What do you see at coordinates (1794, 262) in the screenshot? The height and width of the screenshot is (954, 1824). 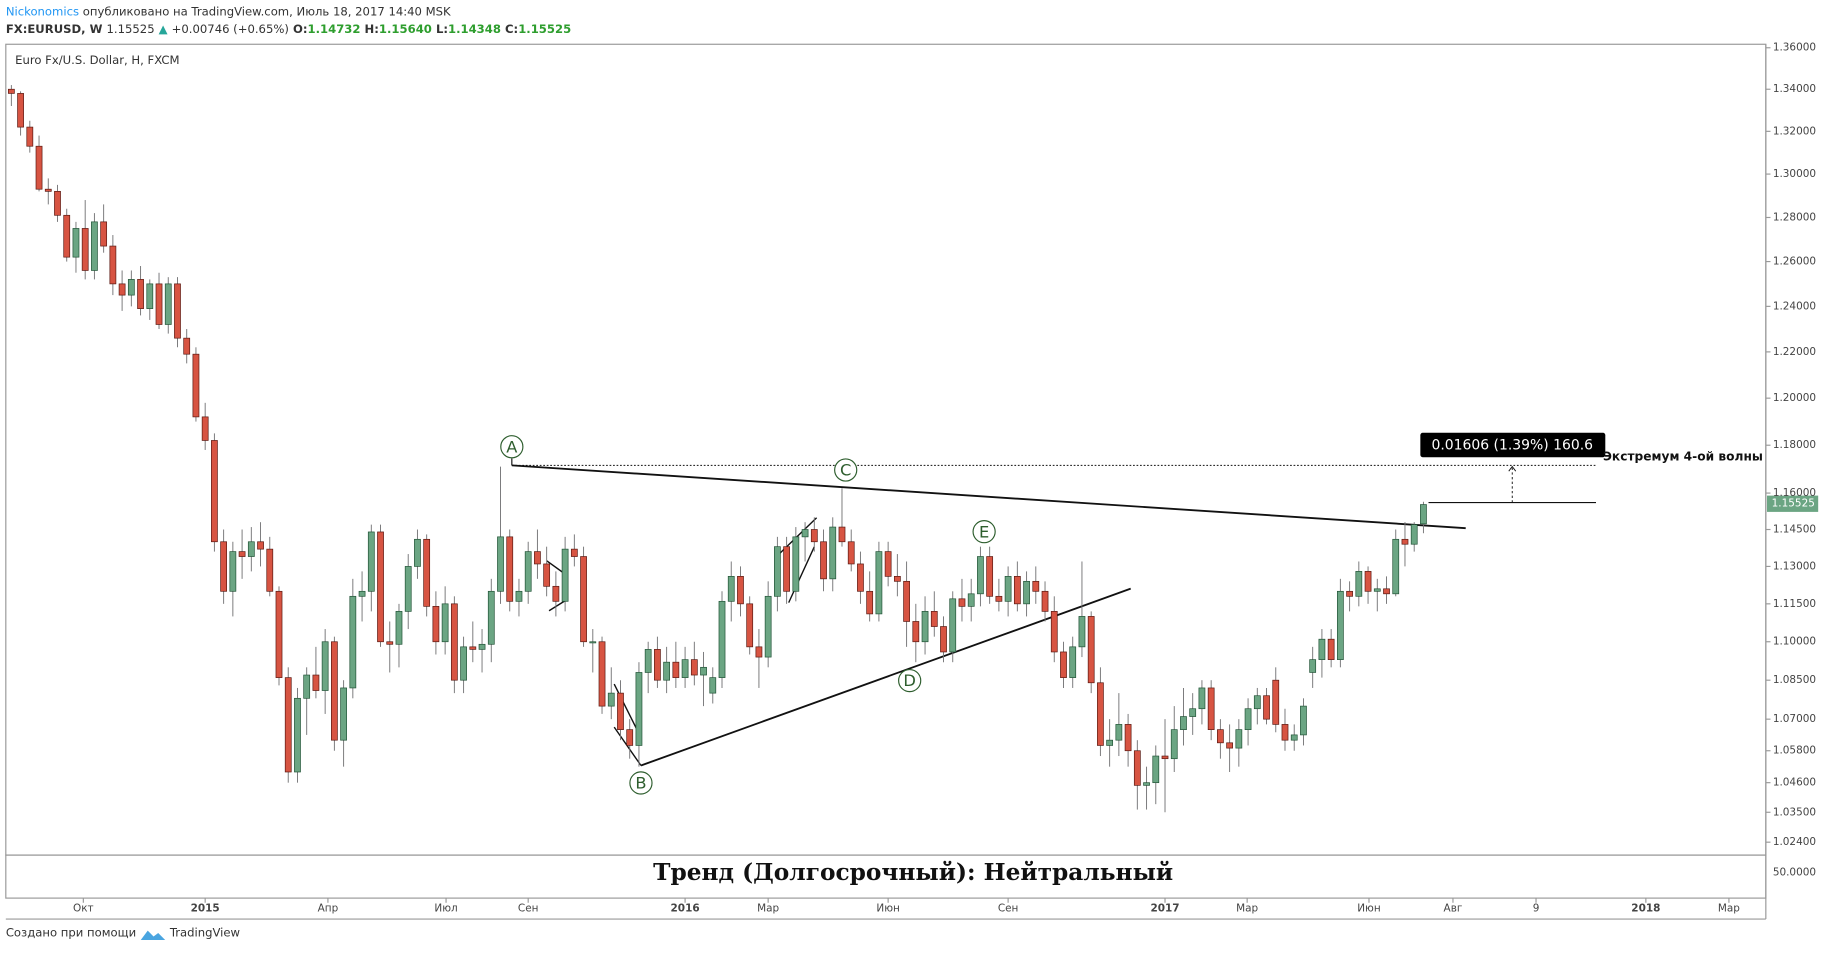 I see `y-tick-label: 1.26000` at bounding box center [1794, 262].